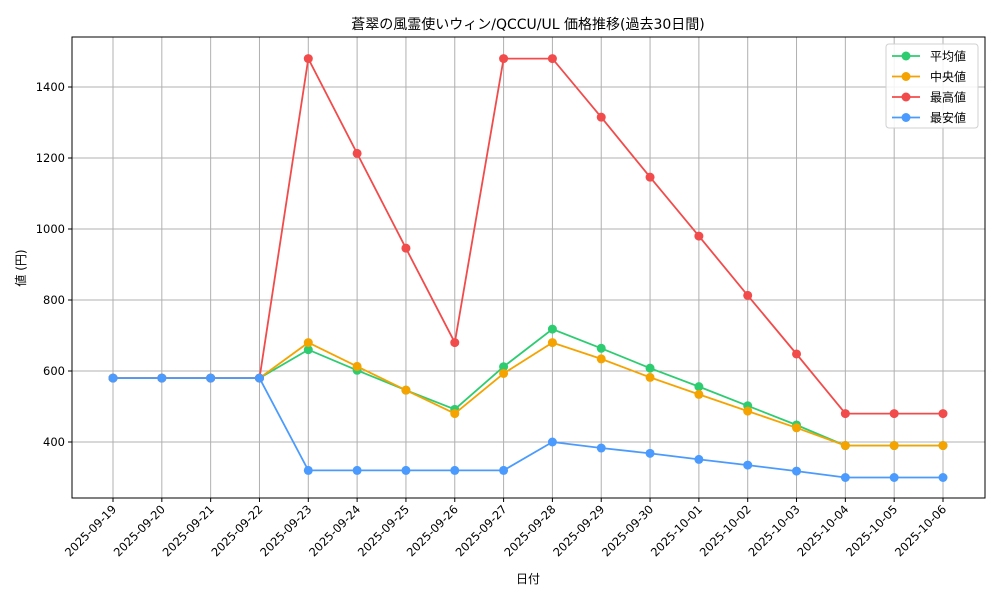 This screenshot has width=1000, height=600. Describe the element at coordinates (90, 530) in the screenshot. I see `x-tick-label: 2025-09-19` at that location.